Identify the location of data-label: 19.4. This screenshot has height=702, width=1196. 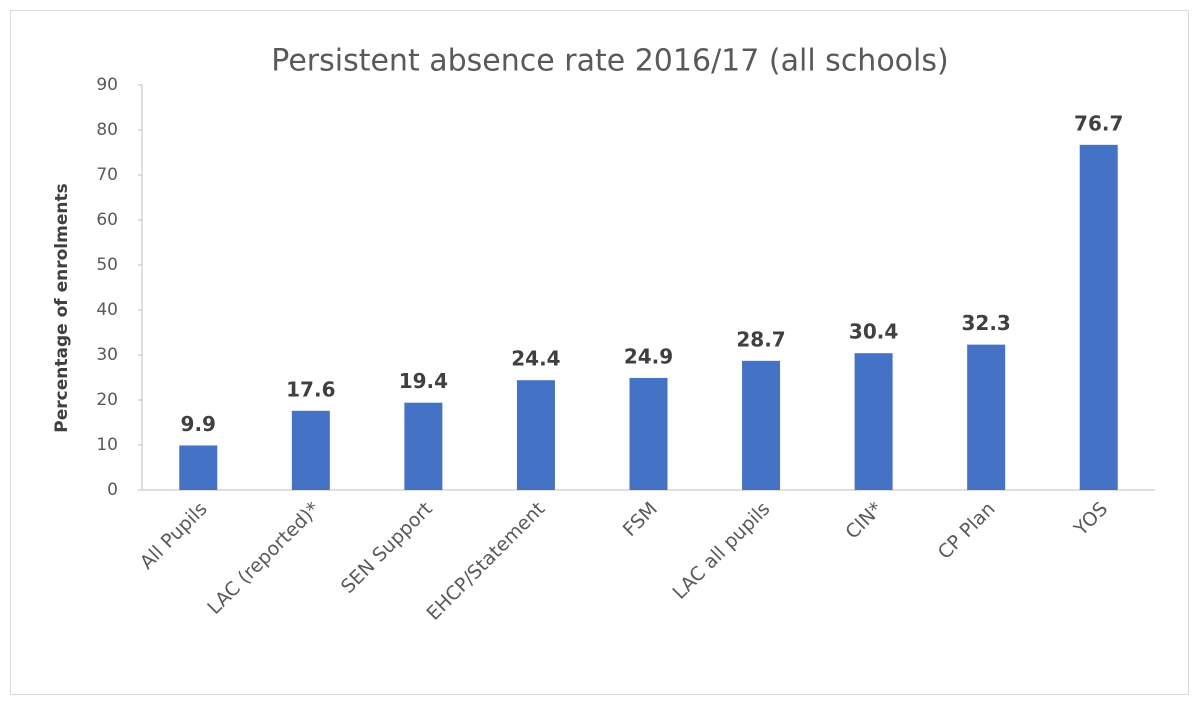
(423, 381).